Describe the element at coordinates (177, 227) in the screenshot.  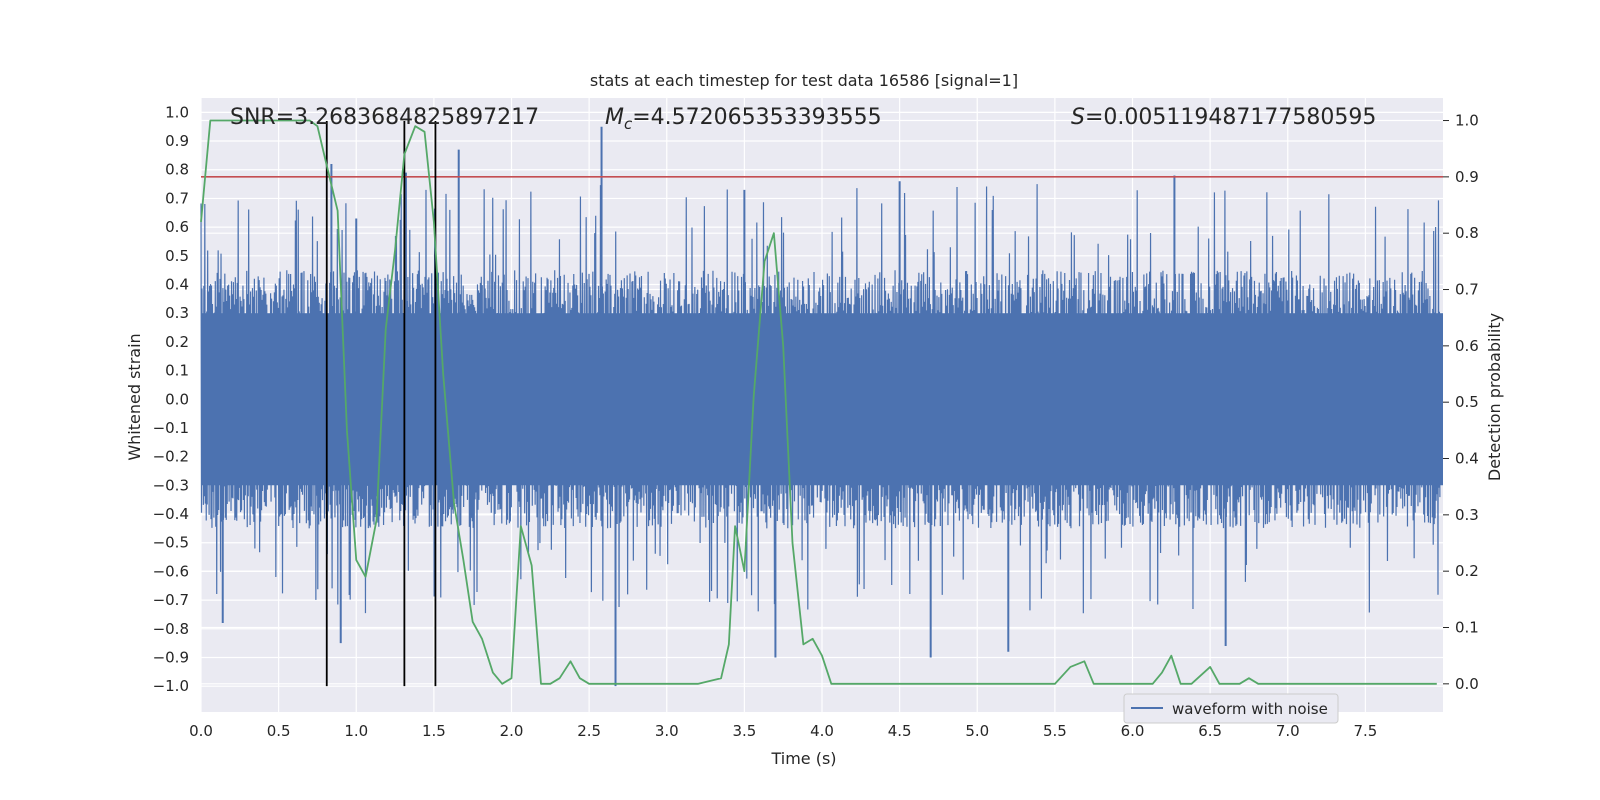
I see `left-y-tick-label: 0.6` at that location.